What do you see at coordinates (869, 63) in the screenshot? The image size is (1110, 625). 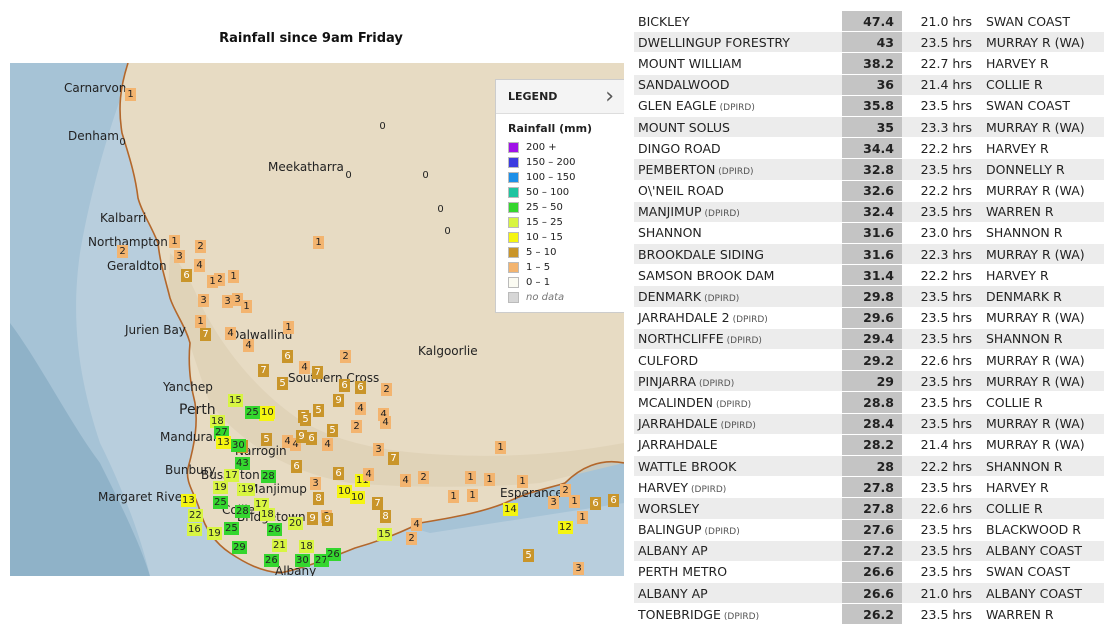 I see `table-row: MOUNT WILLIAM 38.2 22.7 hrs HARVEY R` at bounding box center [869, 63].